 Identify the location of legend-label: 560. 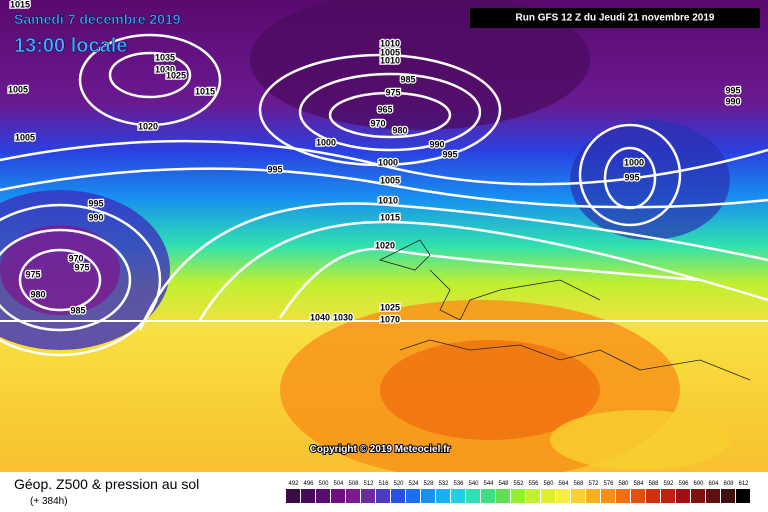
(548, 484).